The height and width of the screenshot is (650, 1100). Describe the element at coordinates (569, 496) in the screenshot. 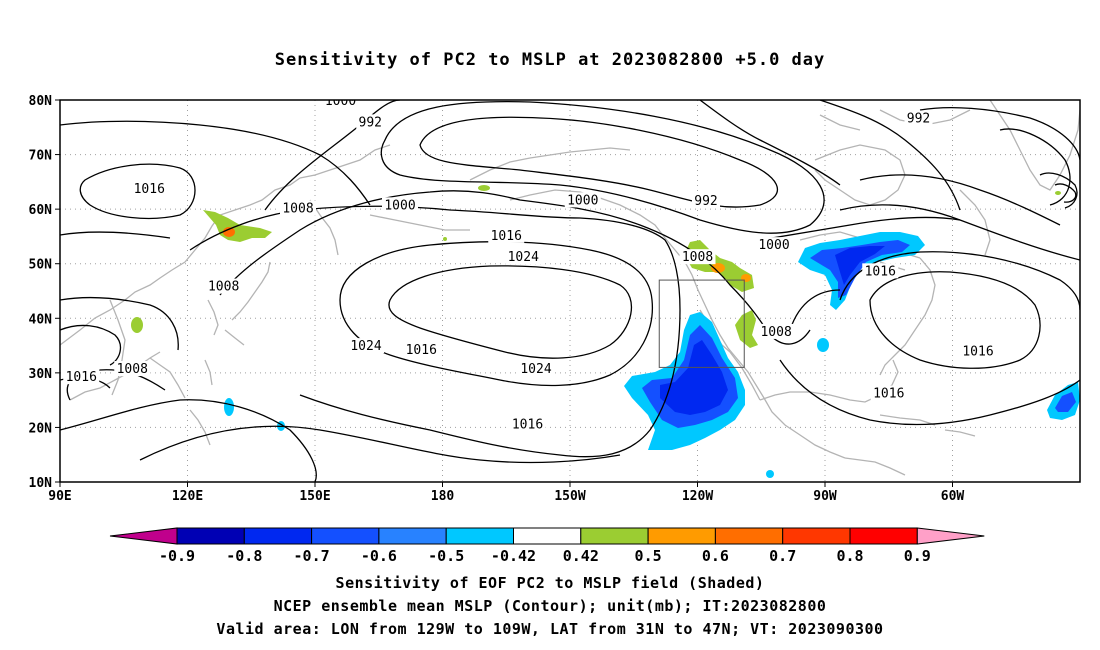

I see `lon-label: 150W` at that location.